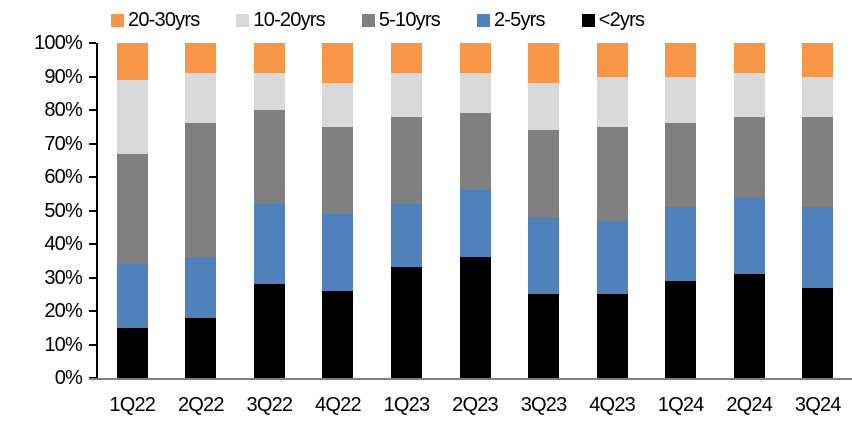  I want to click on legend-label: 10-20yrs, so click(289, 19).